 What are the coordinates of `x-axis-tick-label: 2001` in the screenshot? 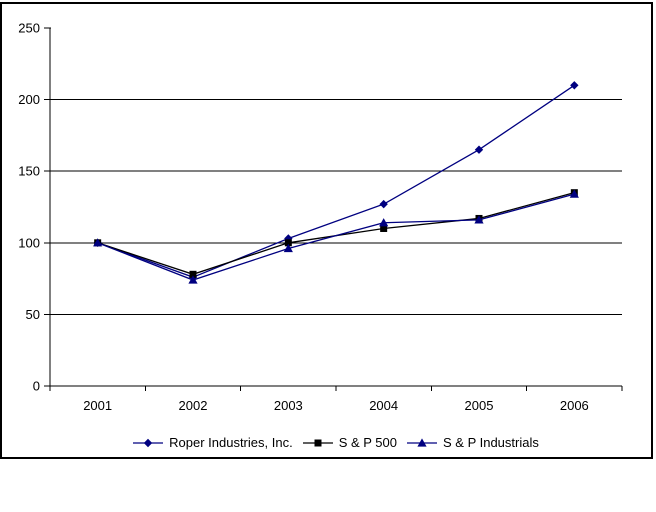 It's located at (97, 405).